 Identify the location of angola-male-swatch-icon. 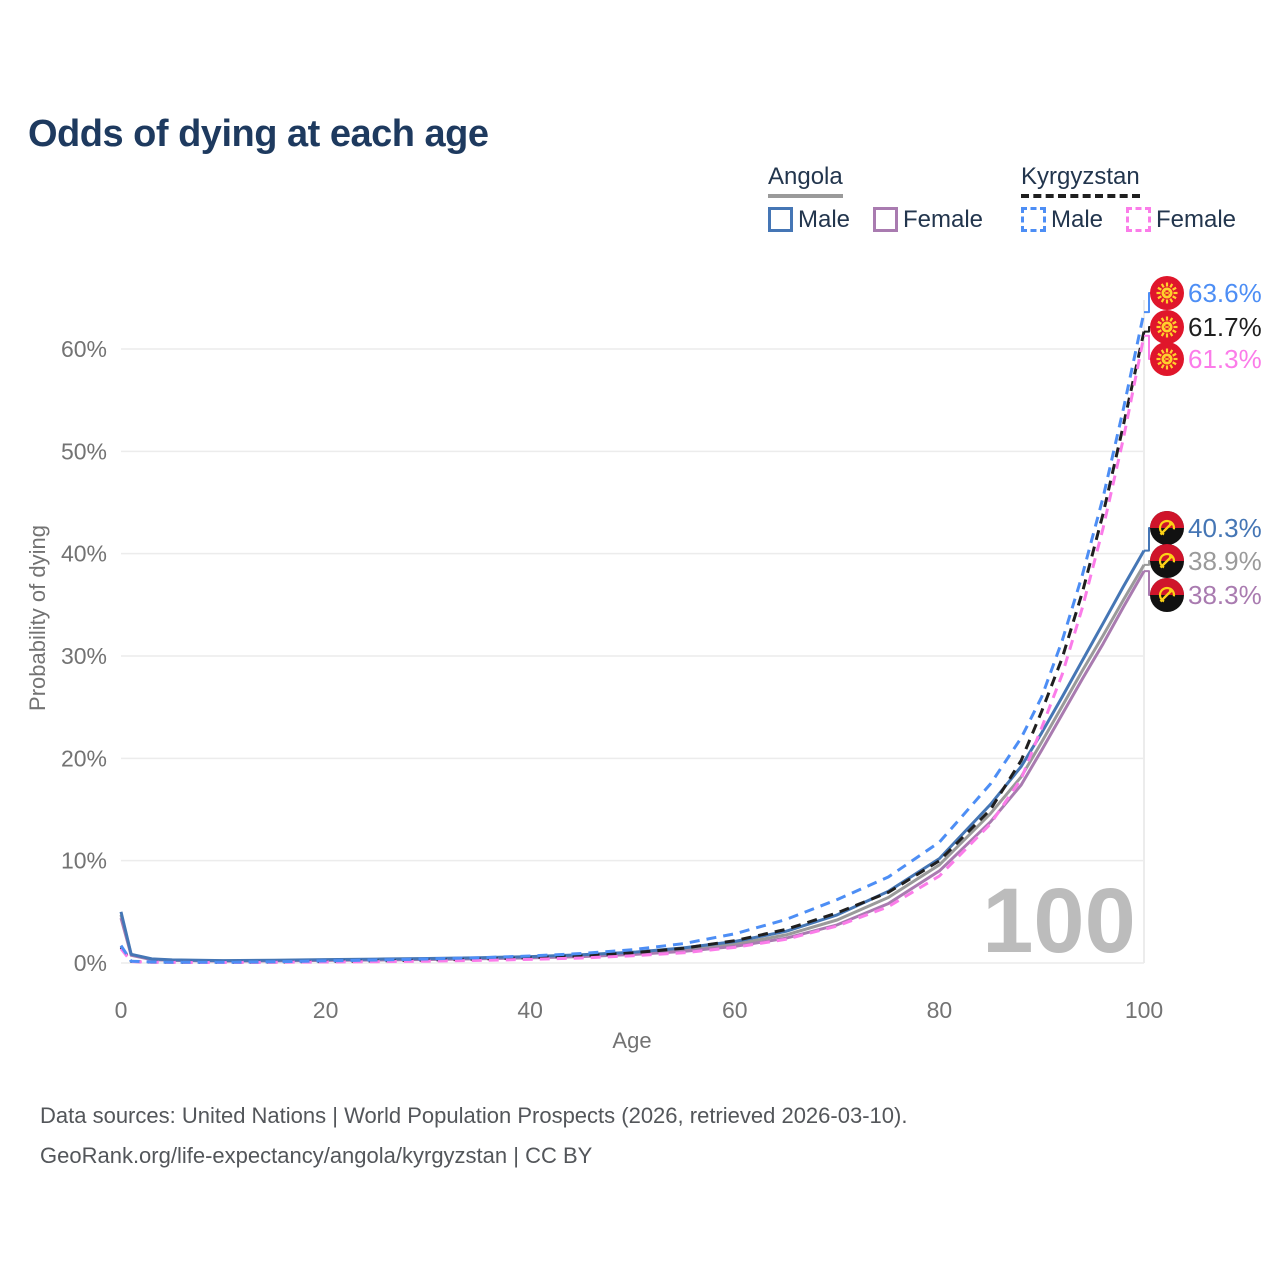
(780, 219).